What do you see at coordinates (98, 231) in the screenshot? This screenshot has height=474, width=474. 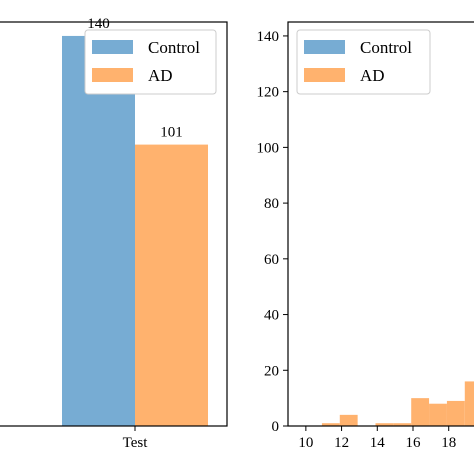 I see `bar-control` at bounding box center [98, 231].